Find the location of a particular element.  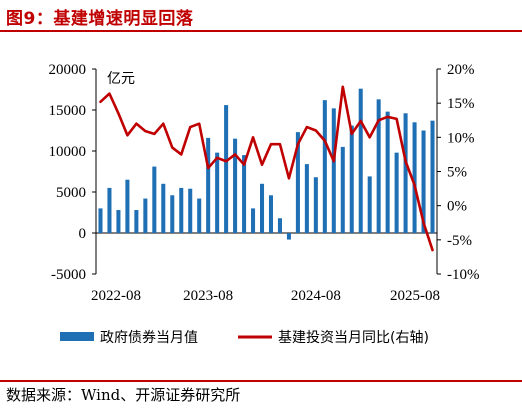

left-tick-label: 5000 is located at coordinates (71, 193).